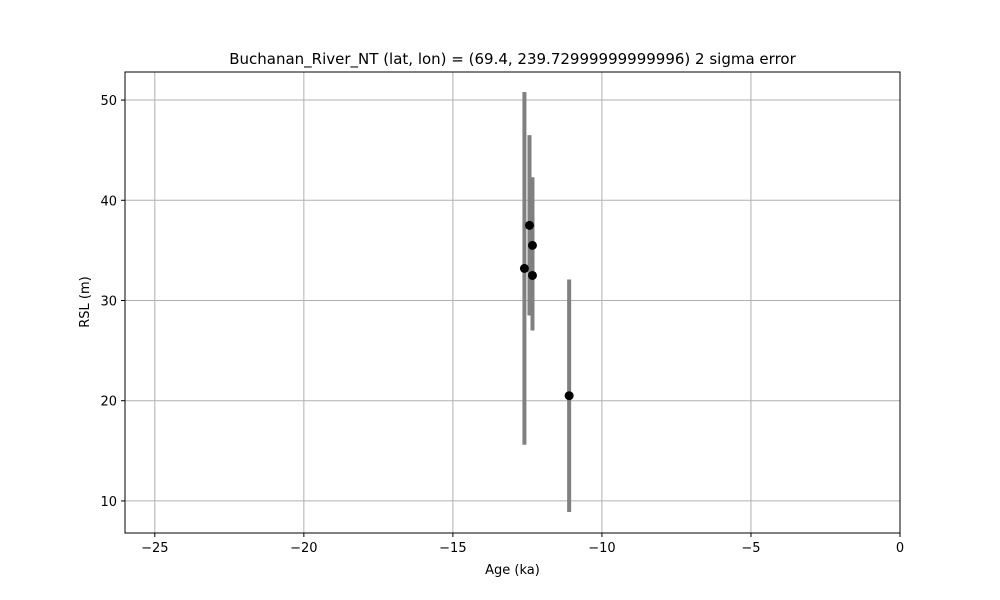  Describe the element at coordinates (512, 570) in the screenshot. I see `x-axis-label: Age (ka)` at that location.